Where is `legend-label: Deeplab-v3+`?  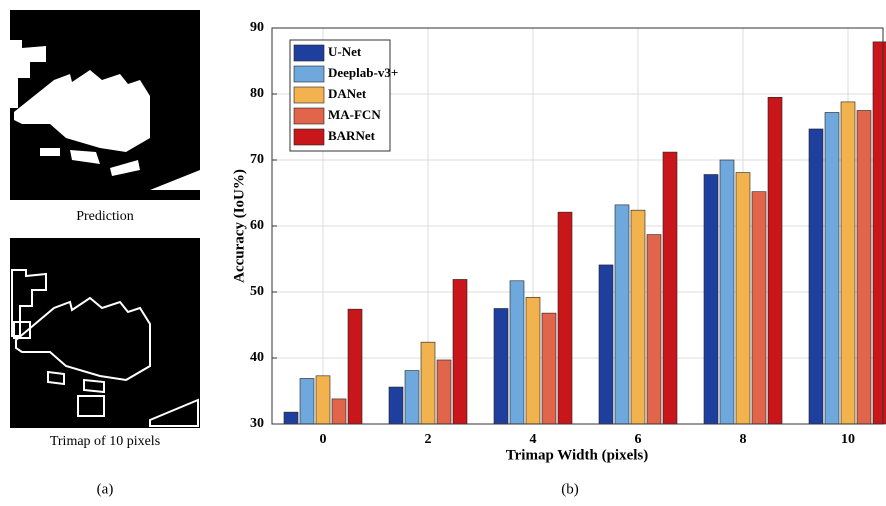
legend-label: Deeplab-v3+ is located at coordinates (363, 72).